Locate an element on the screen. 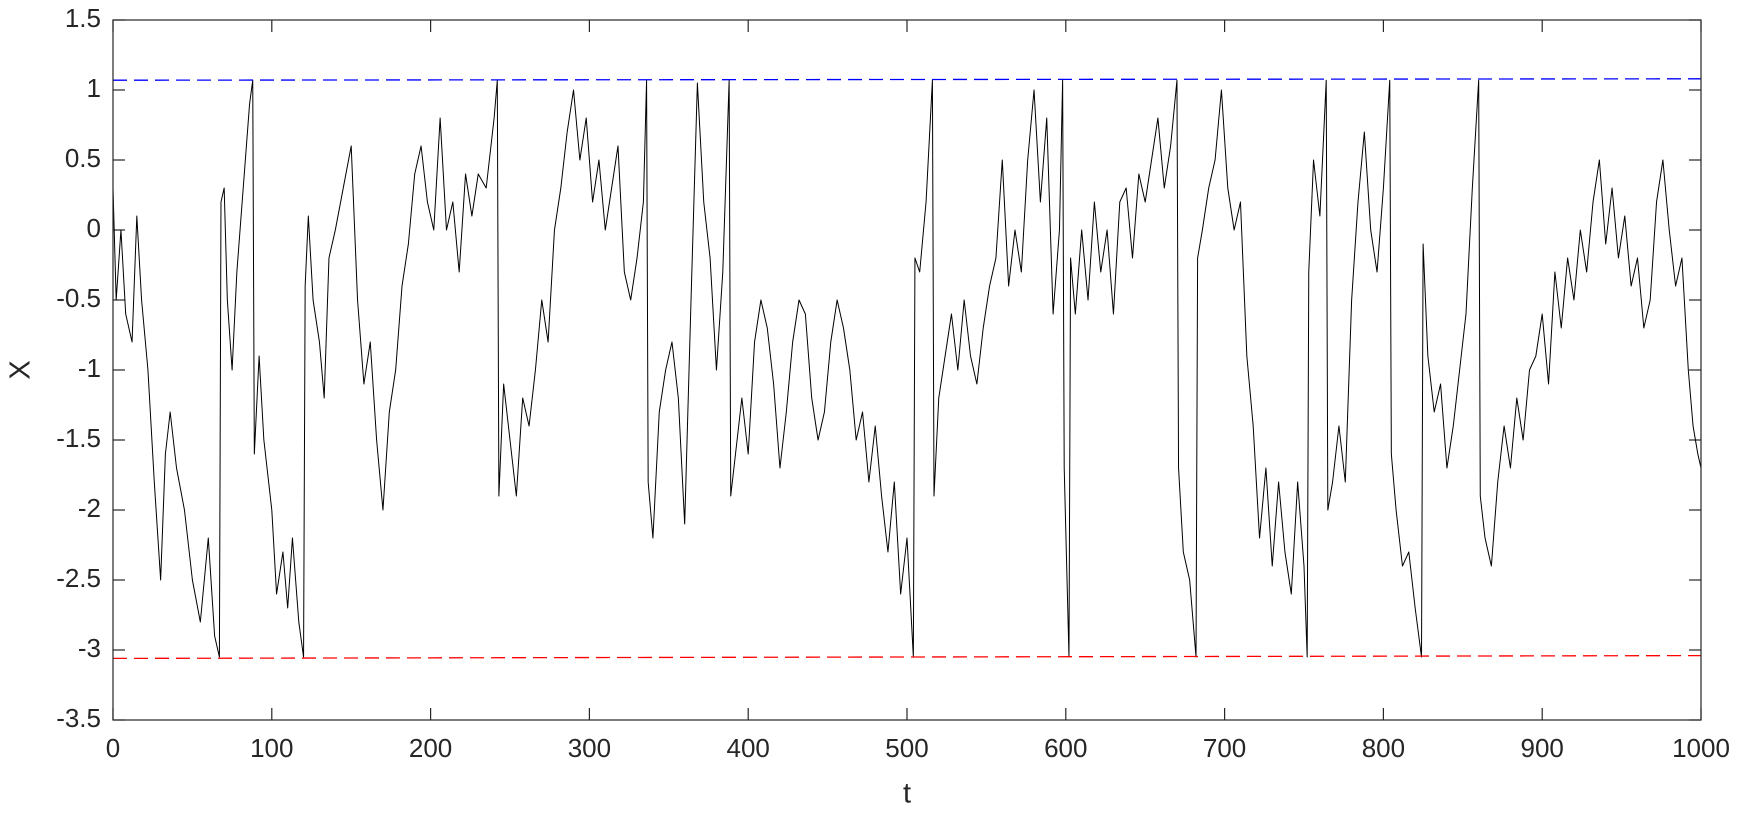 Image resolution: width=1737 pixels, height=813 pixels. x-tick-label: 100 is located at coordinates (271, 748).